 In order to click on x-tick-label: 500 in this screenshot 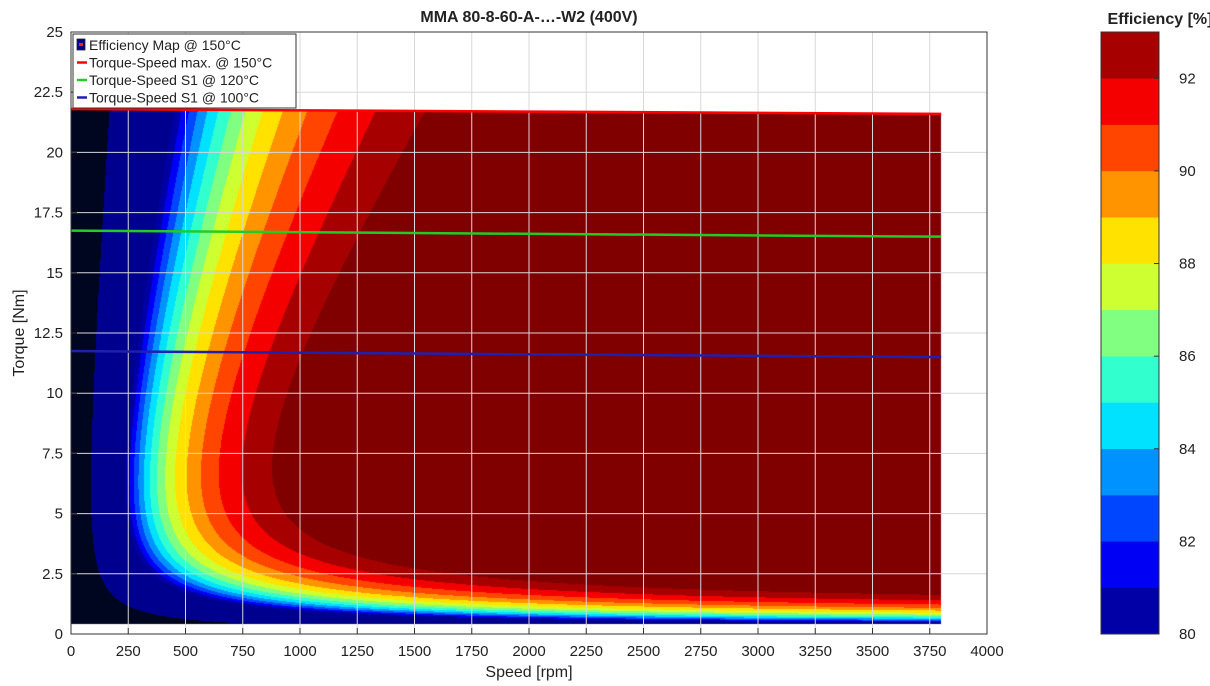, I will do `click(185, 651)`.